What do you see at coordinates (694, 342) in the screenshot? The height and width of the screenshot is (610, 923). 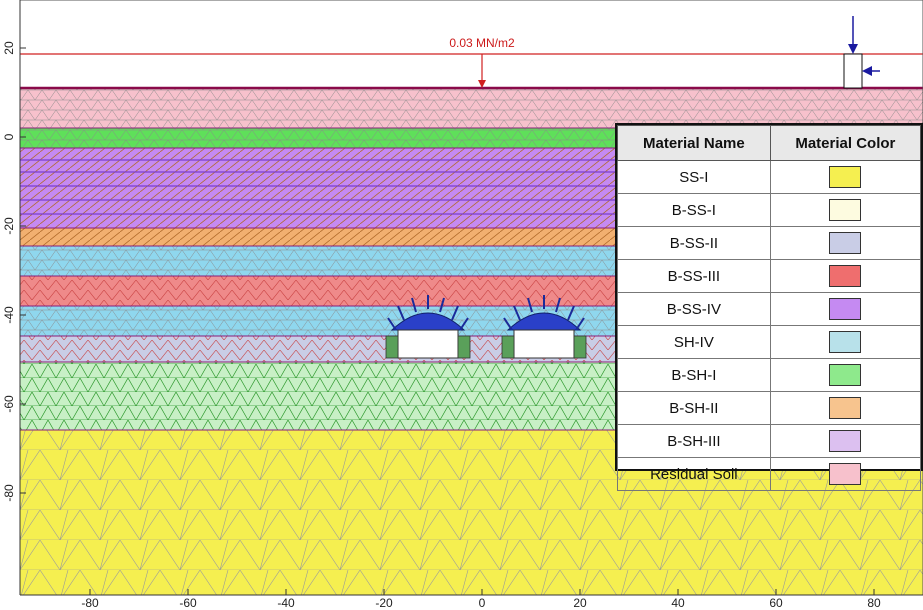 I see `material-name: SH-IV` at bounding box center [694, 342].